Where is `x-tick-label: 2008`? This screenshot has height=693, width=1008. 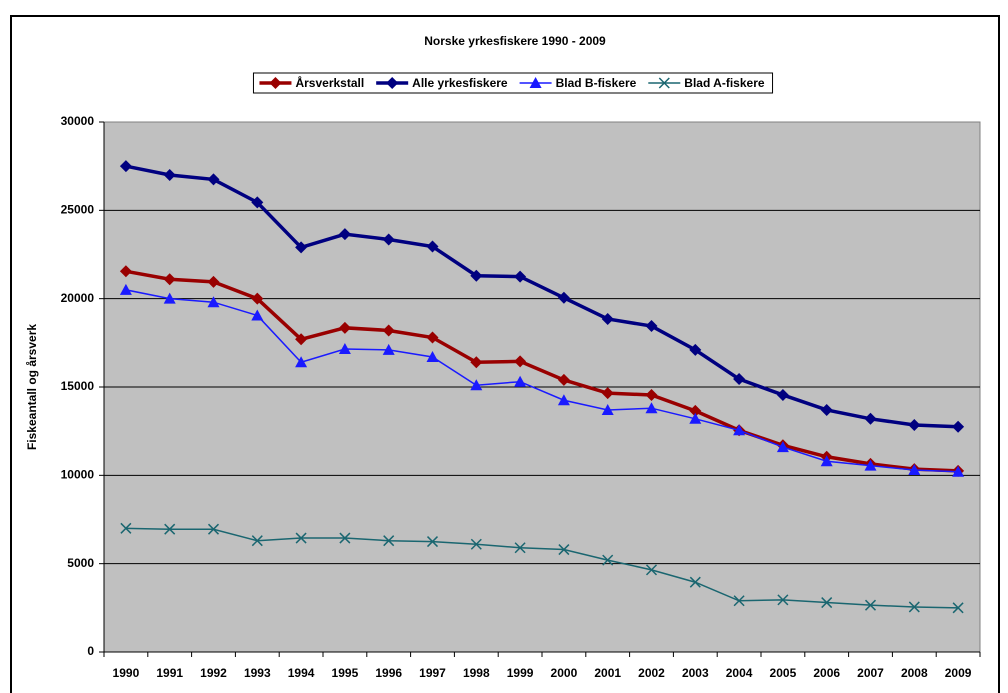
x-tick-label: 2008 is located at coordinates (914, 673).